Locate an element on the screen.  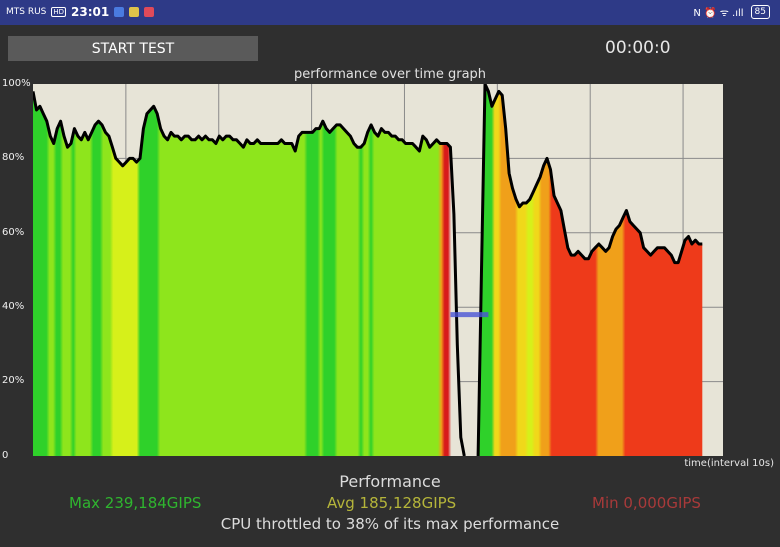
status-bar-right: N ⏰ ᯤ .ıll 85 is located at coordinates (731, 12).